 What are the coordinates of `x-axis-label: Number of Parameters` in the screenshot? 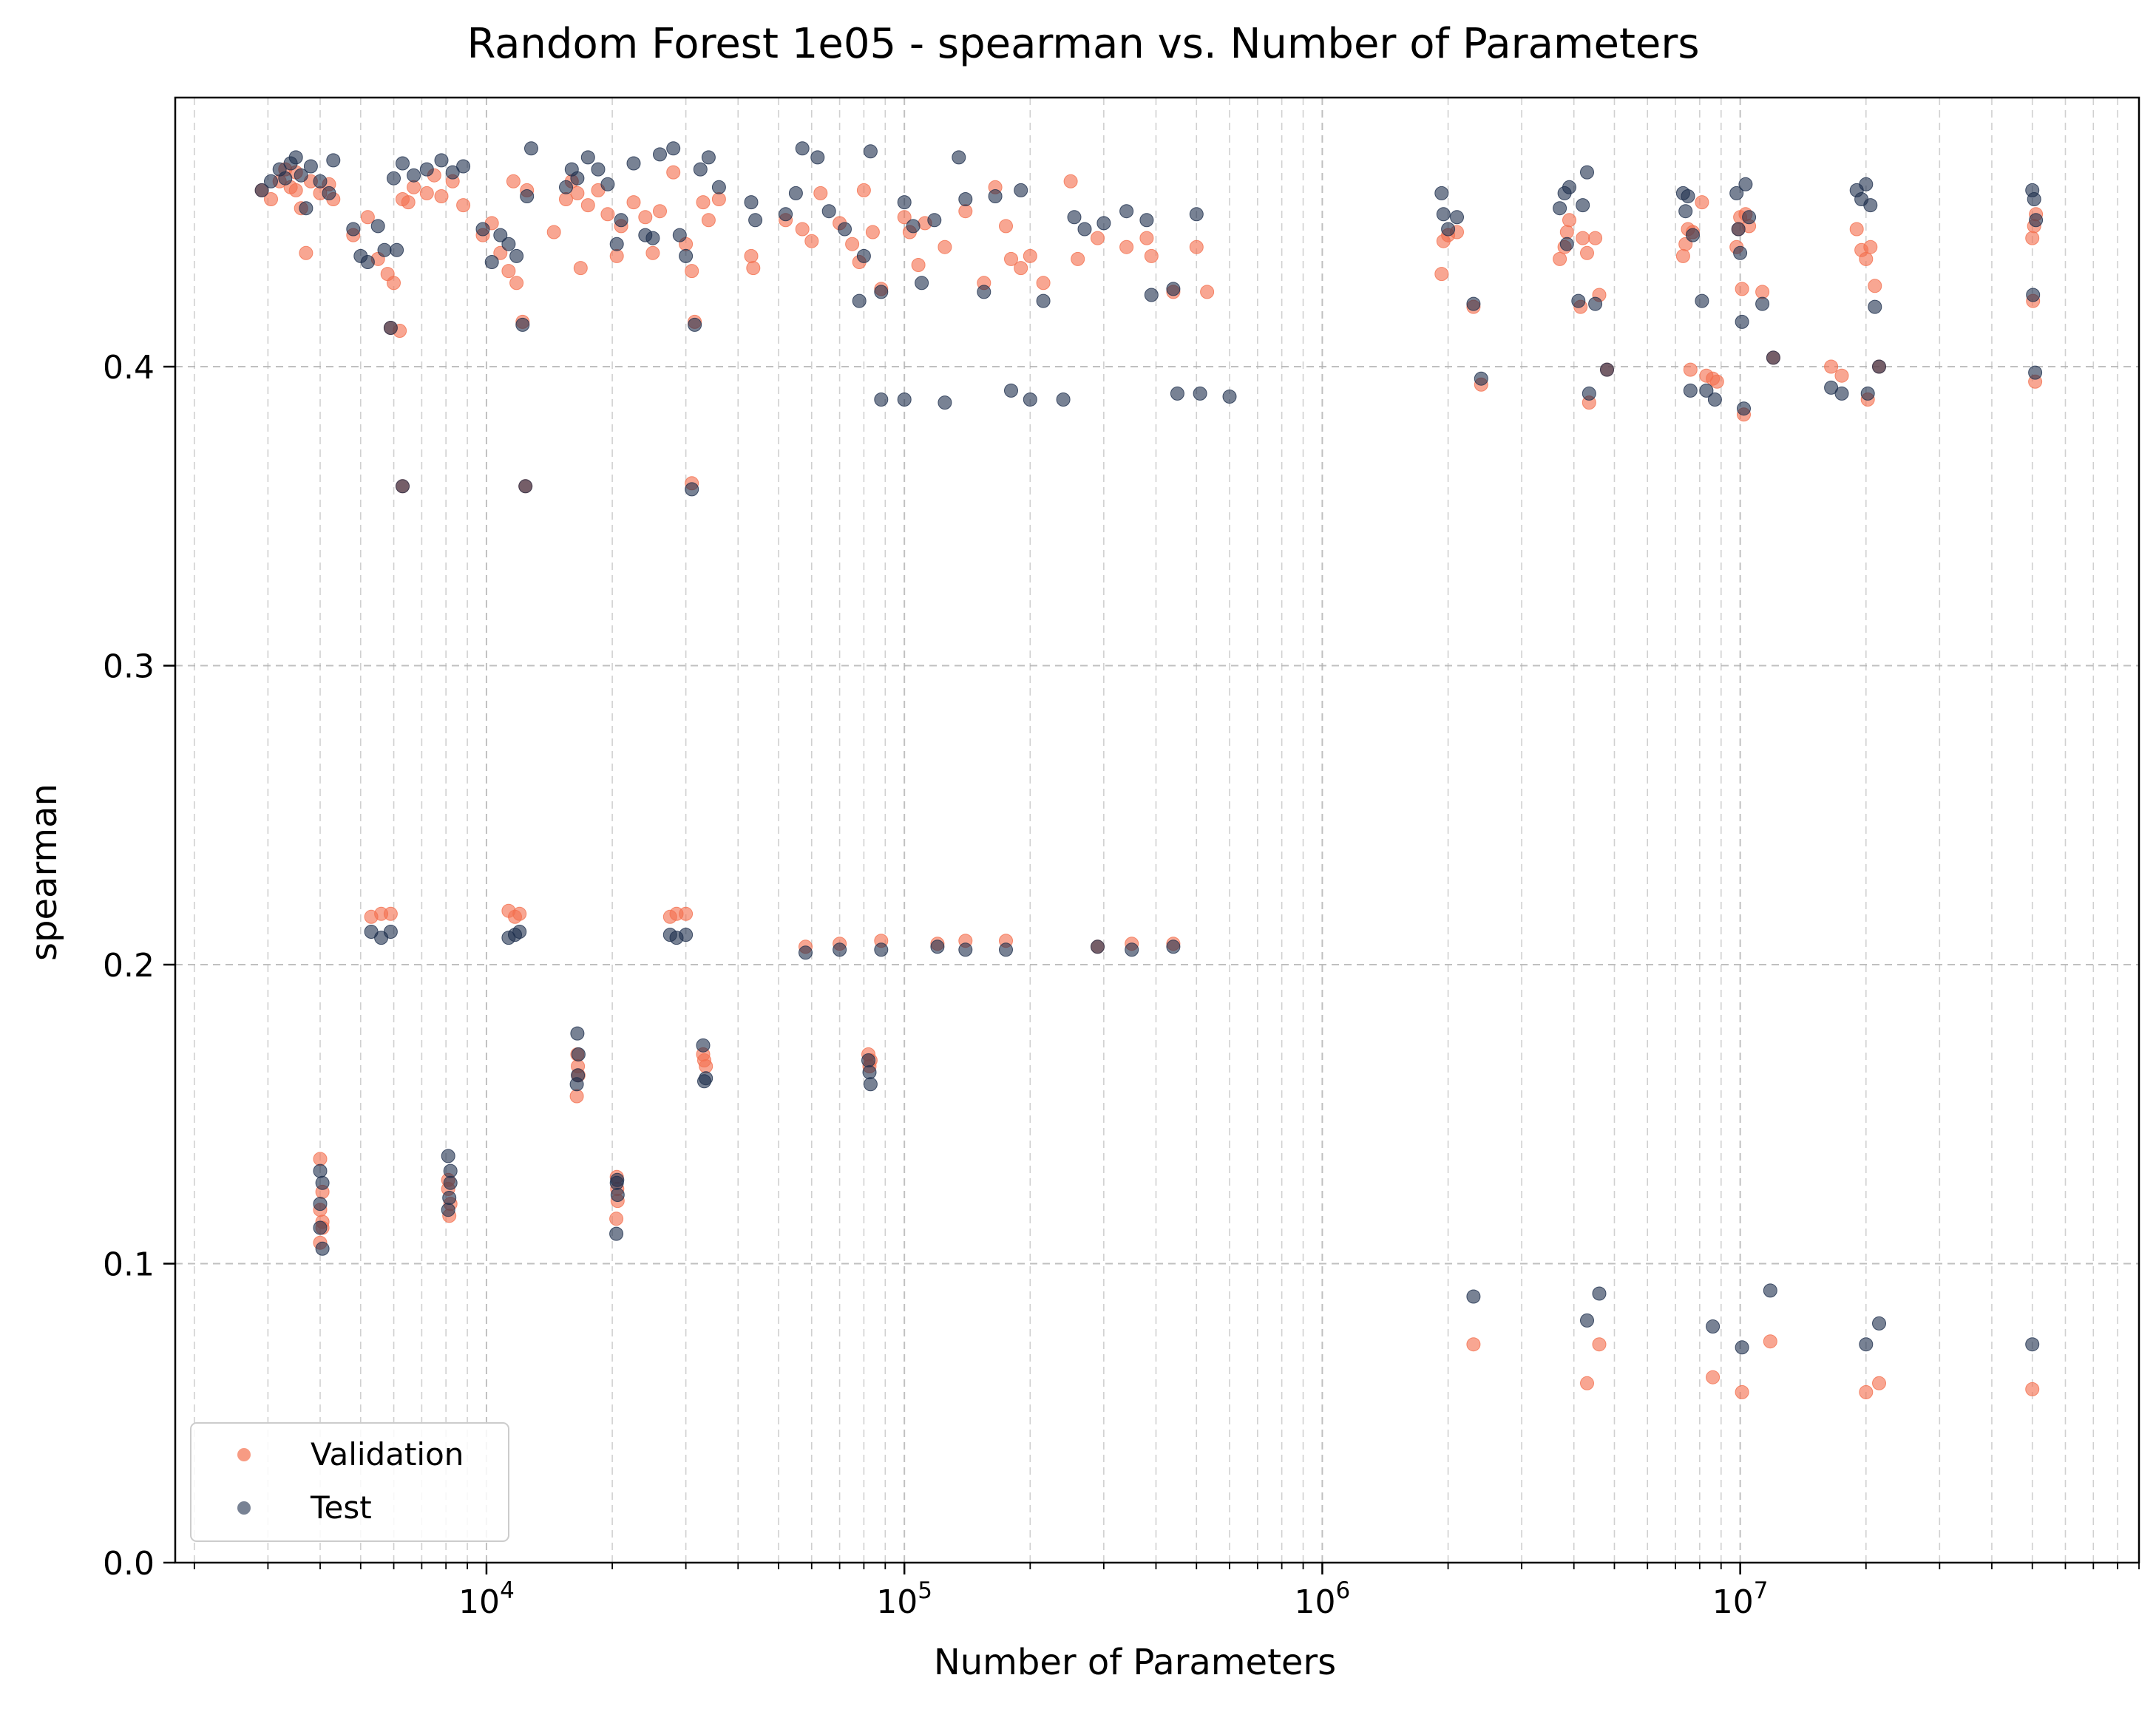 It's located at (1135, 1663).